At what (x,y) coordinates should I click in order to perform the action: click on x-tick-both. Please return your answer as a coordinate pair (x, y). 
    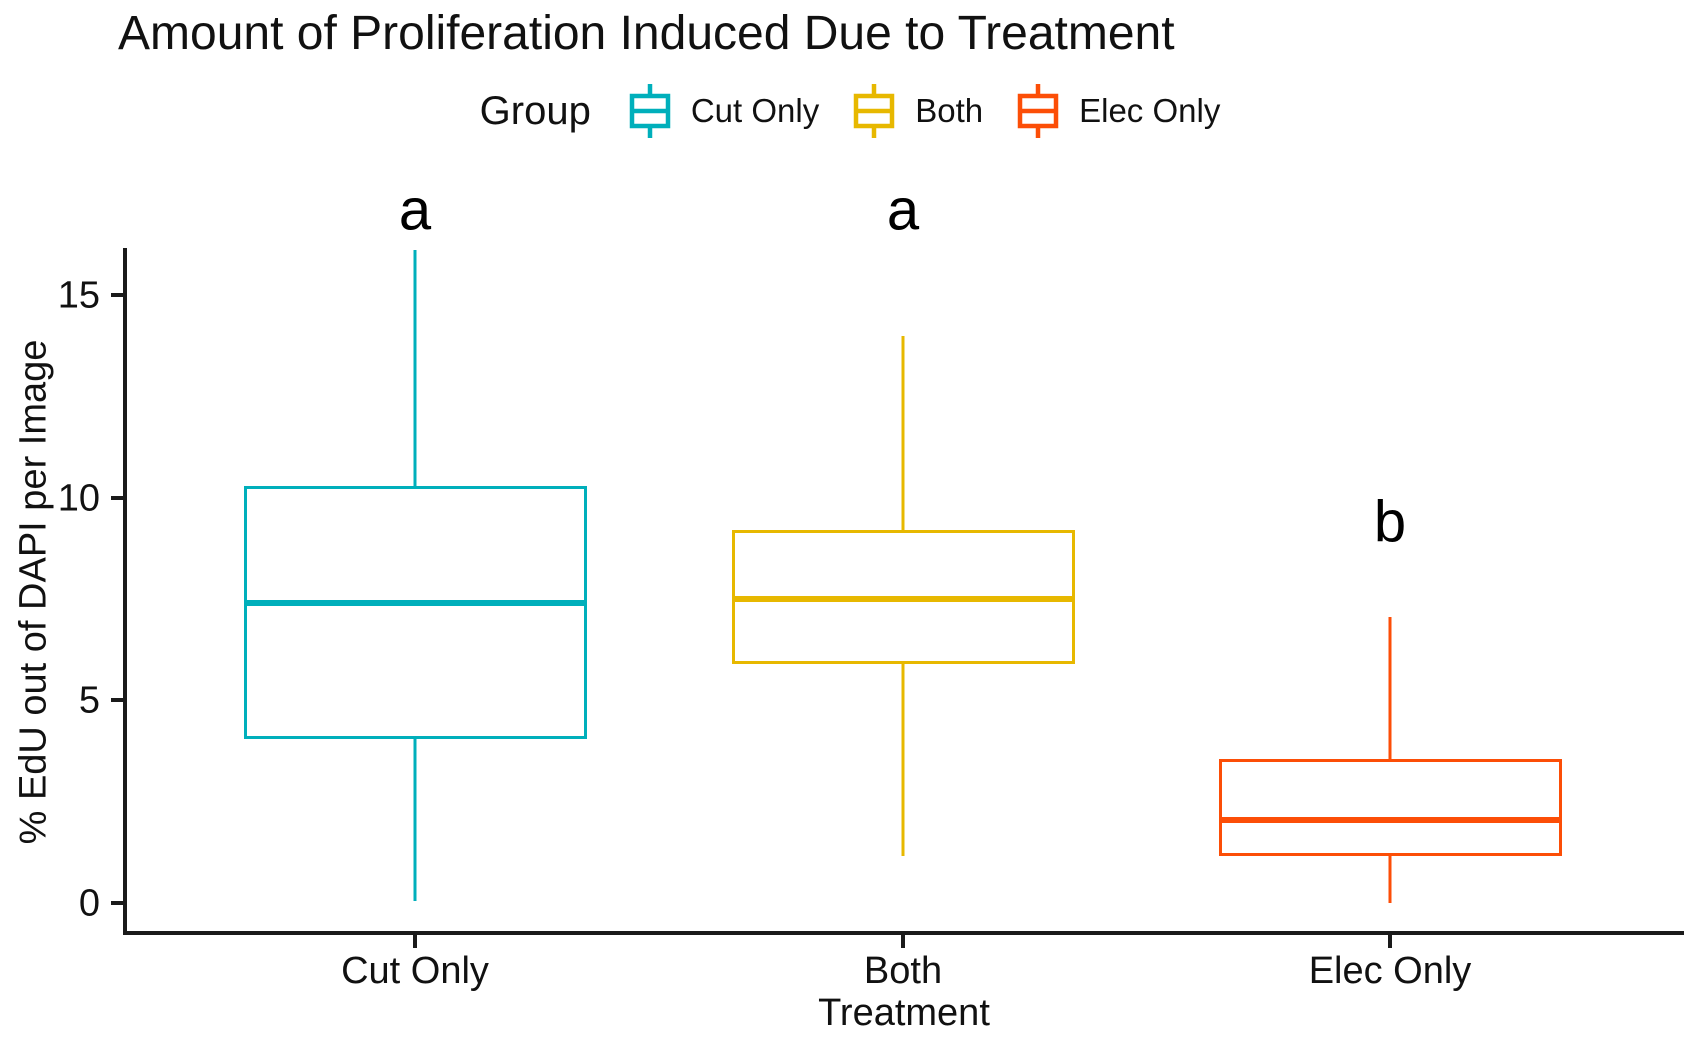
    Looking at the image, I should click on (903, 941).